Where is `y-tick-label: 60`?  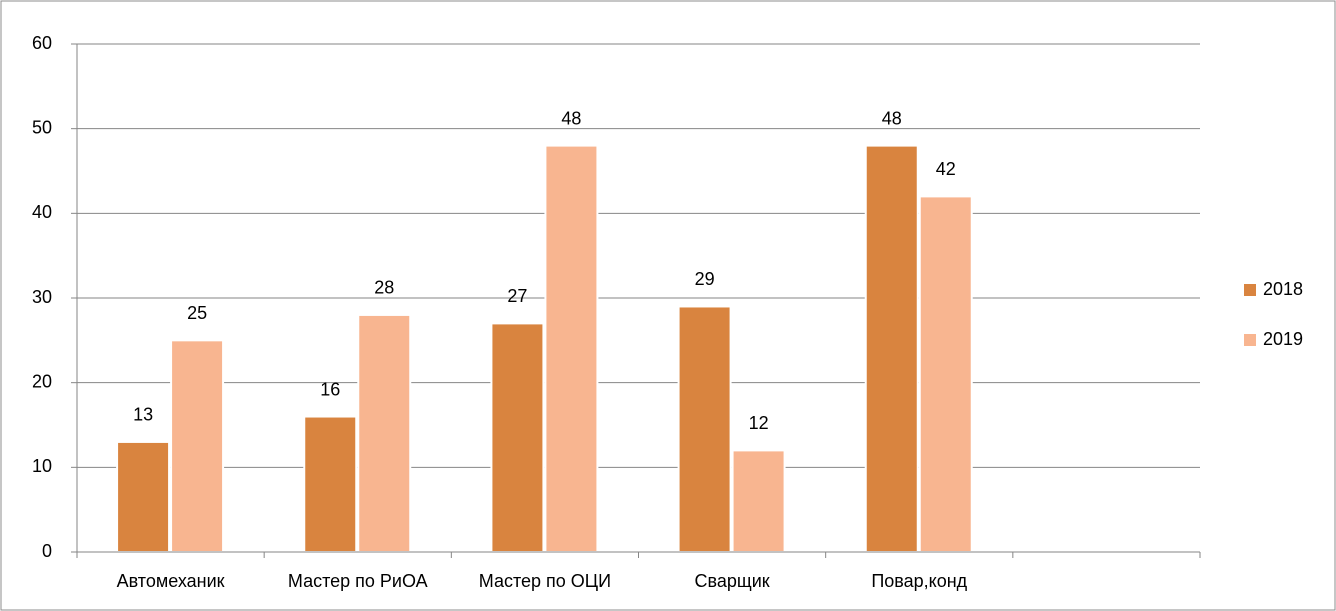
y-tick-label: 60 is located at coordinates (42, 43).